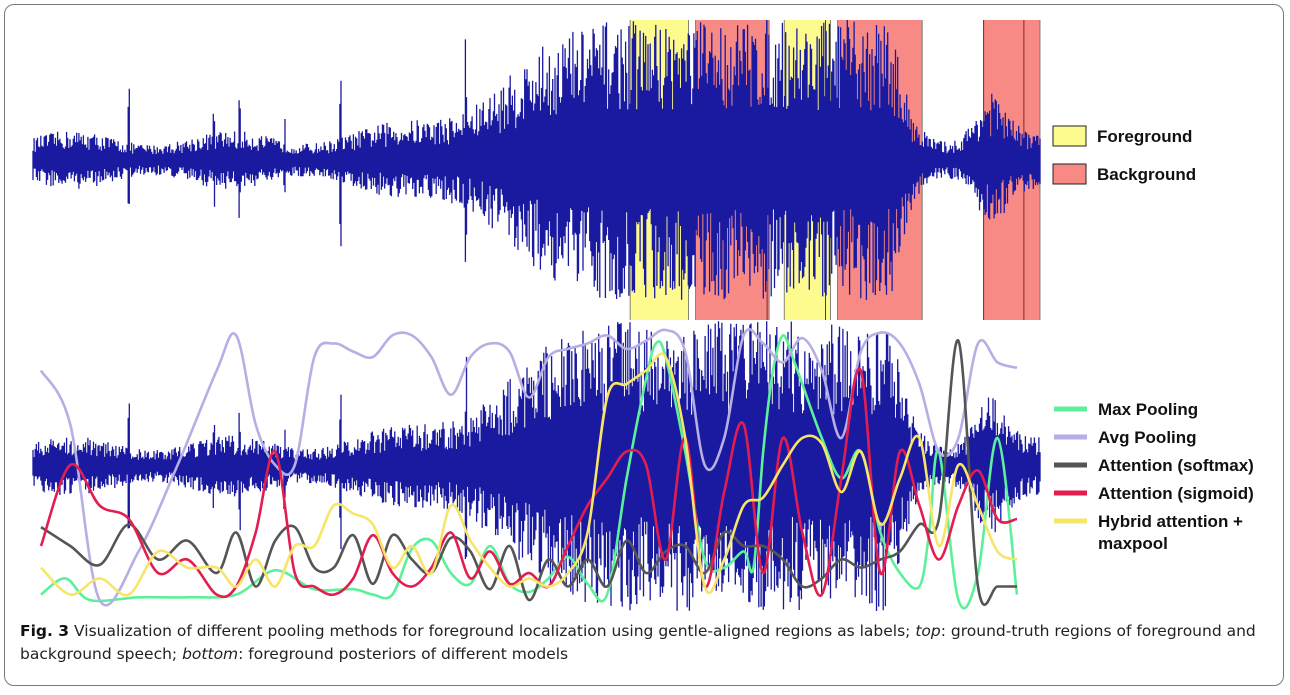  Describe the element at coordinates (1170, 521) in the screenshot. I see `legend-label-hybrid-attention-maxpool: Hybrid attention +` at that location.